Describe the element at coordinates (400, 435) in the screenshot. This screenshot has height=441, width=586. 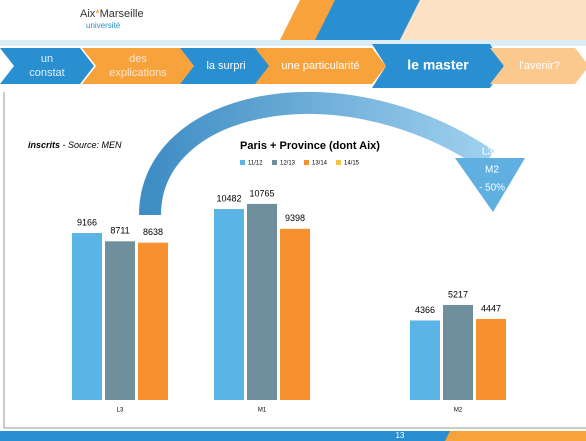
I see `page-number: 13` at that location.